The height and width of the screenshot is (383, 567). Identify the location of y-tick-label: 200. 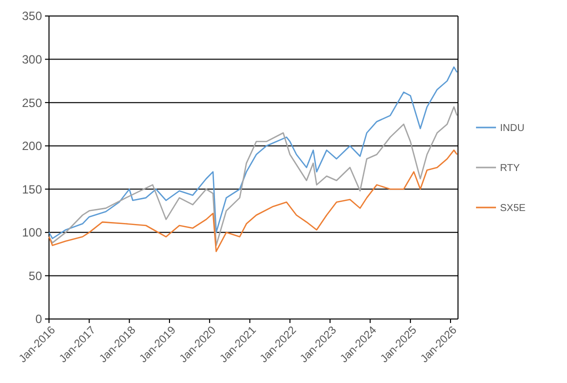
(32, 146).